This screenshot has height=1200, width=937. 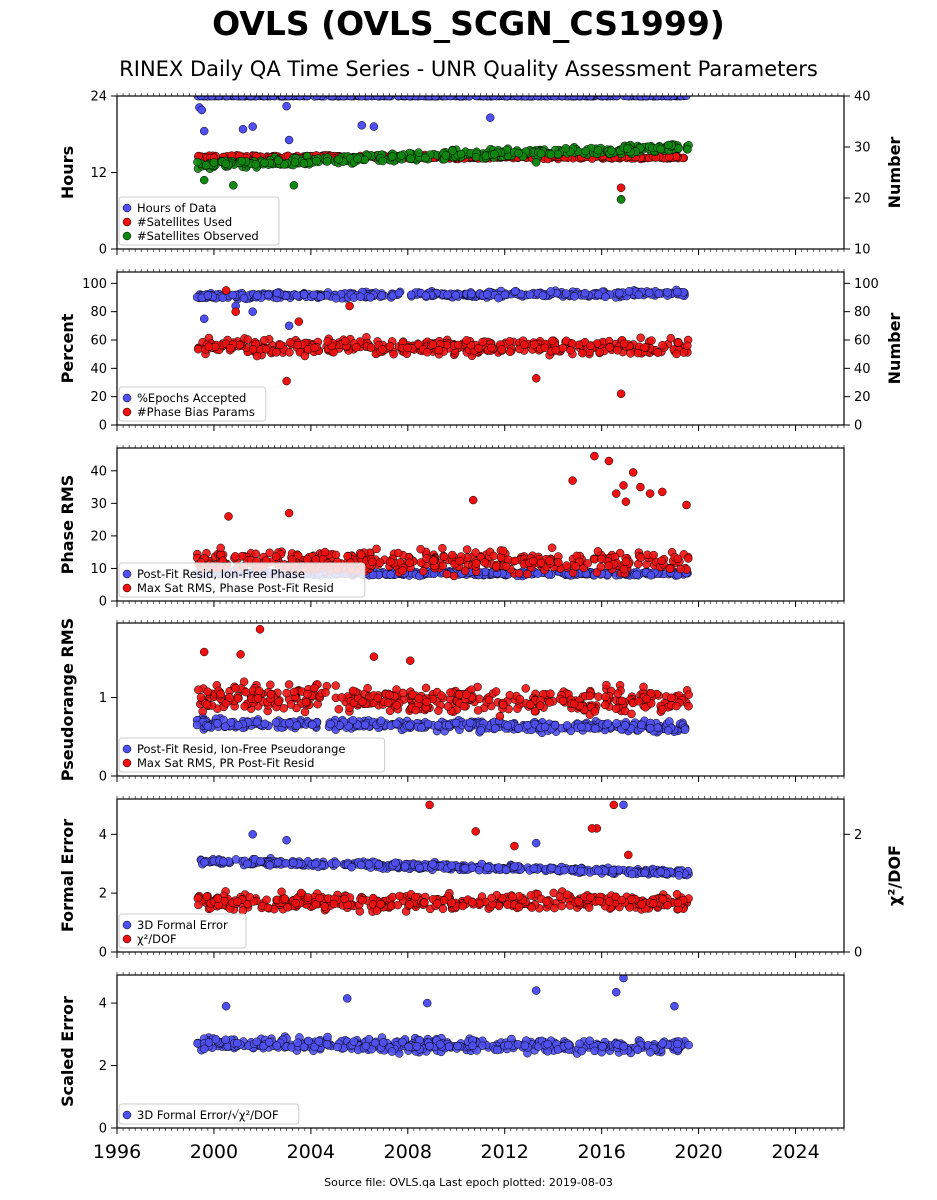 What do you see at coordinates (127, 574) in the screenshot?
I see `legend-marker` at bounding box center [127, 574].